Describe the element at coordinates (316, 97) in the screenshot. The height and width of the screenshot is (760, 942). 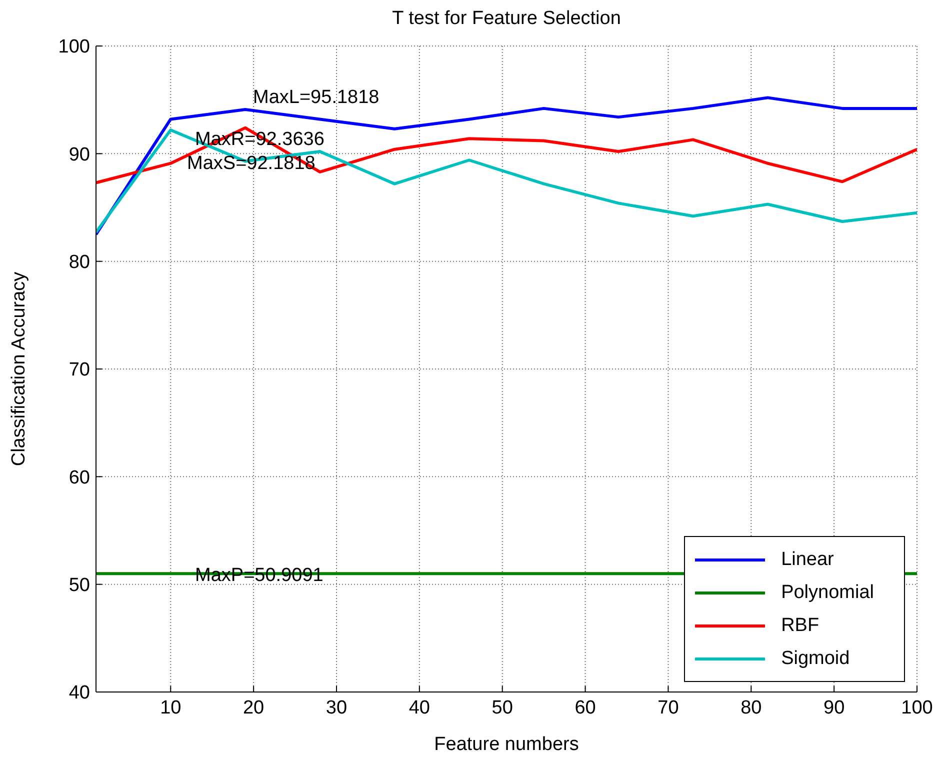
I see `annotation: MaxL=95.1818` at that location.